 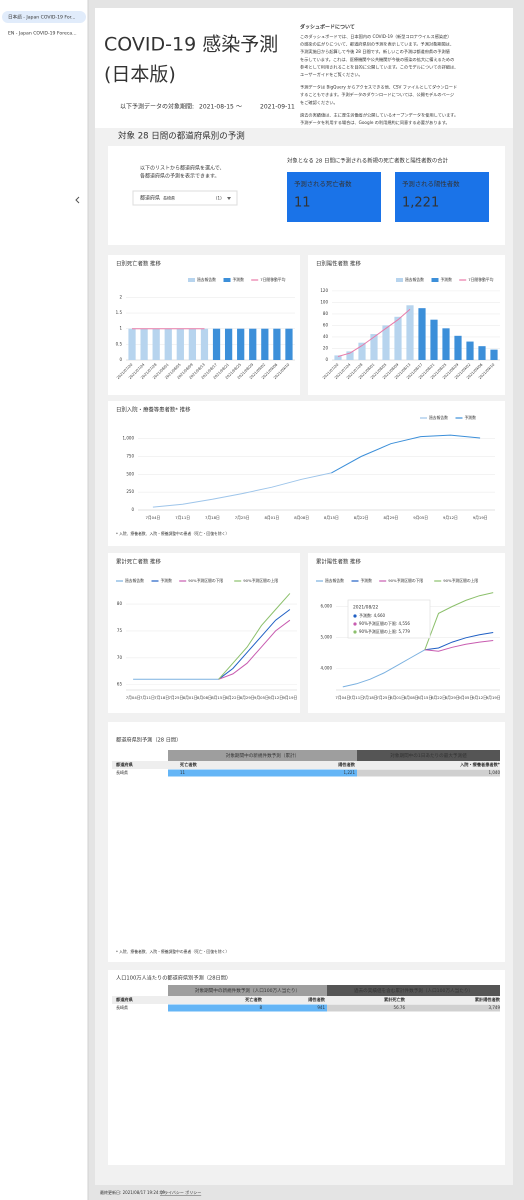 What do you see at coordinates (420, 203) in the screenshot?
I see `kpi-value: 1,221` at bounding box center [420, 203].